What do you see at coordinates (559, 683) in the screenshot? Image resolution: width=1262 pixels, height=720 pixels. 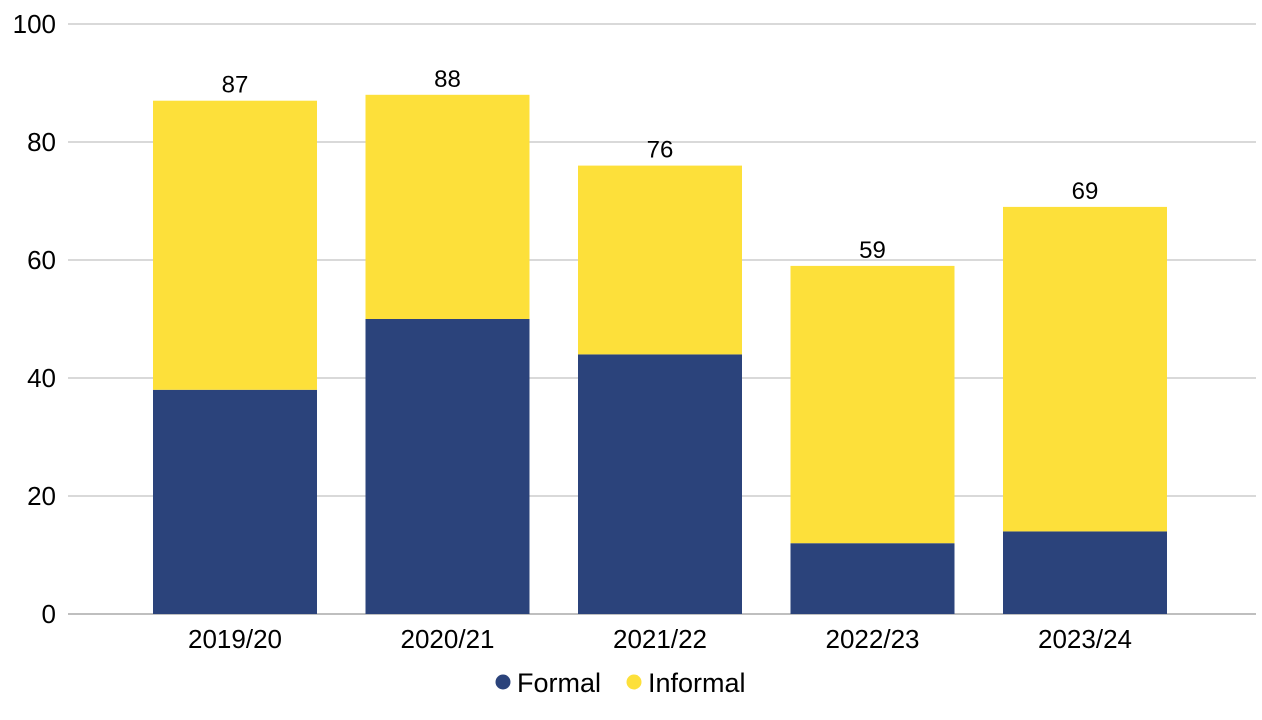 I see `legend-label-formal: Formal` at bounding box center [559, 683].